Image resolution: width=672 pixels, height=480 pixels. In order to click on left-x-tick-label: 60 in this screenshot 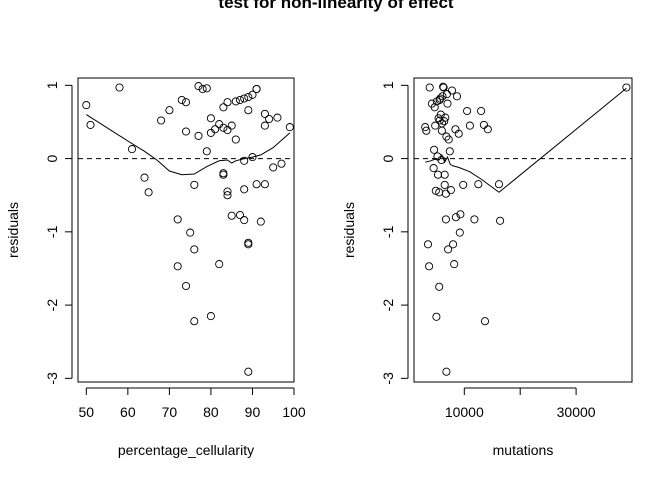, I will do `click(128, 412)`.